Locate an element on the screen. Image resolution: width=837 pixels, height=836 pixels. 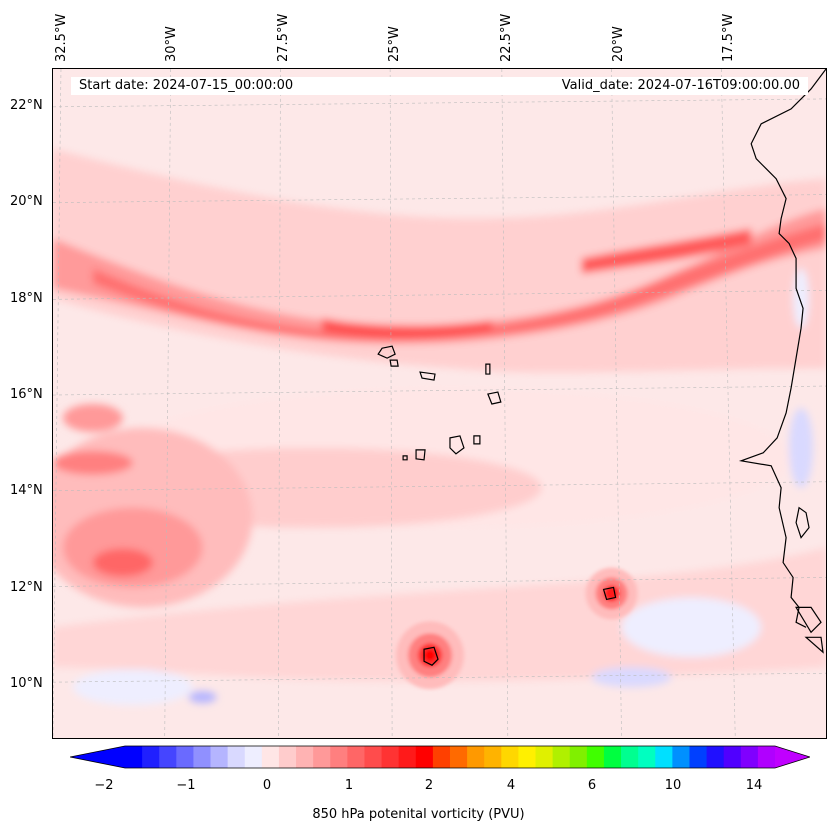
colorbar-tick-label: 2 is located at coordinates (429, 785).